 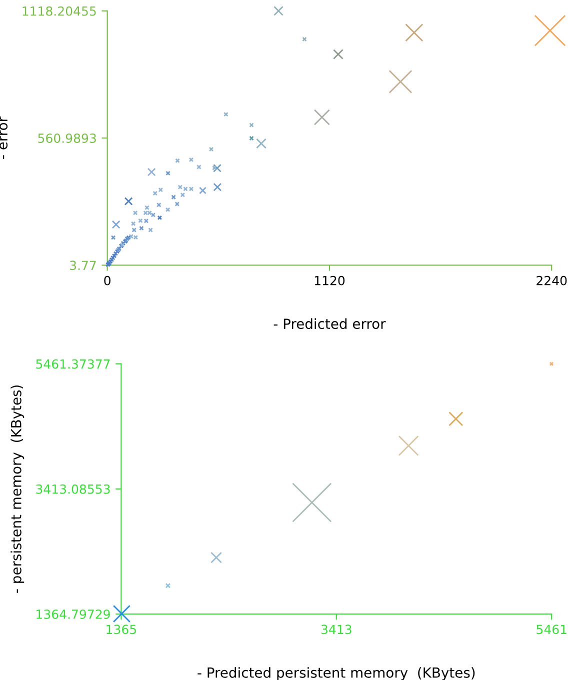 I want to click on y-tick-label: 1118.20455, so click(x=59, y=11).